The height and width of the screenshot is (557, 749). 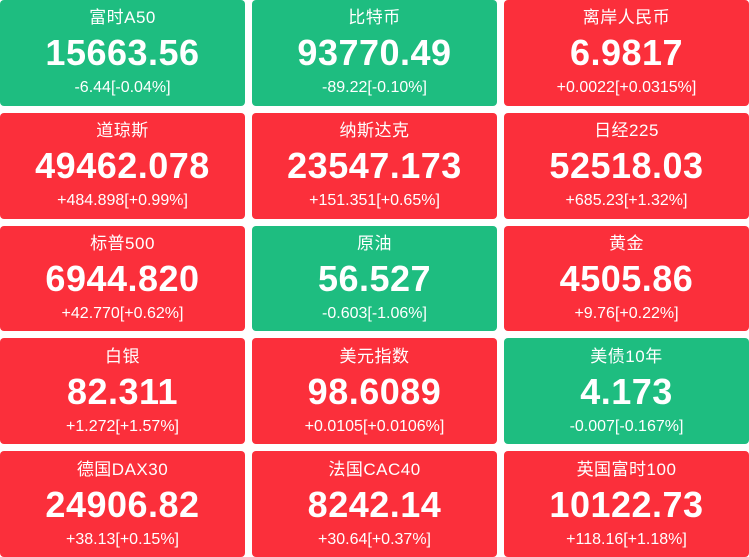 I want to click on instrument-price: 24906.82, so click(x=122, y=504).